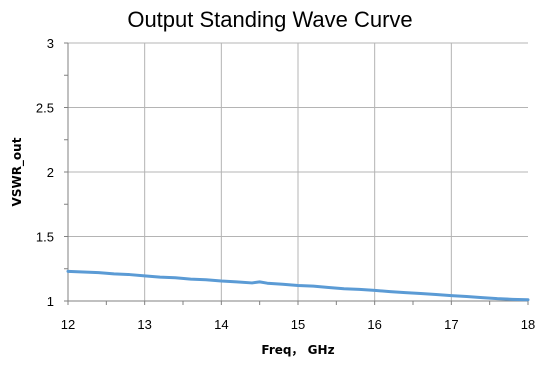  Describe the element at coordinates (269, 19) in the screenshot. I see `chart-title: Output Standing Wave Curve` at that location.